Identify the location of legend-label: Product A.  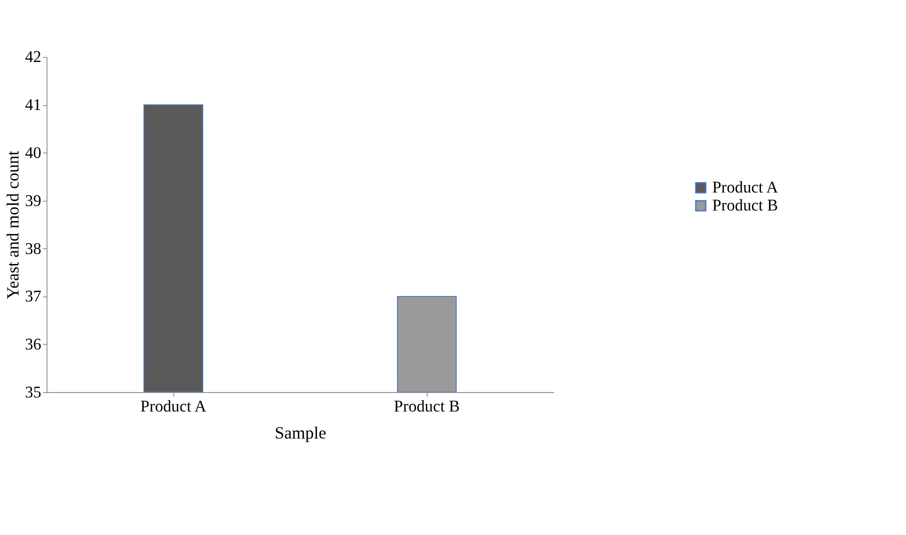
(745, 187).